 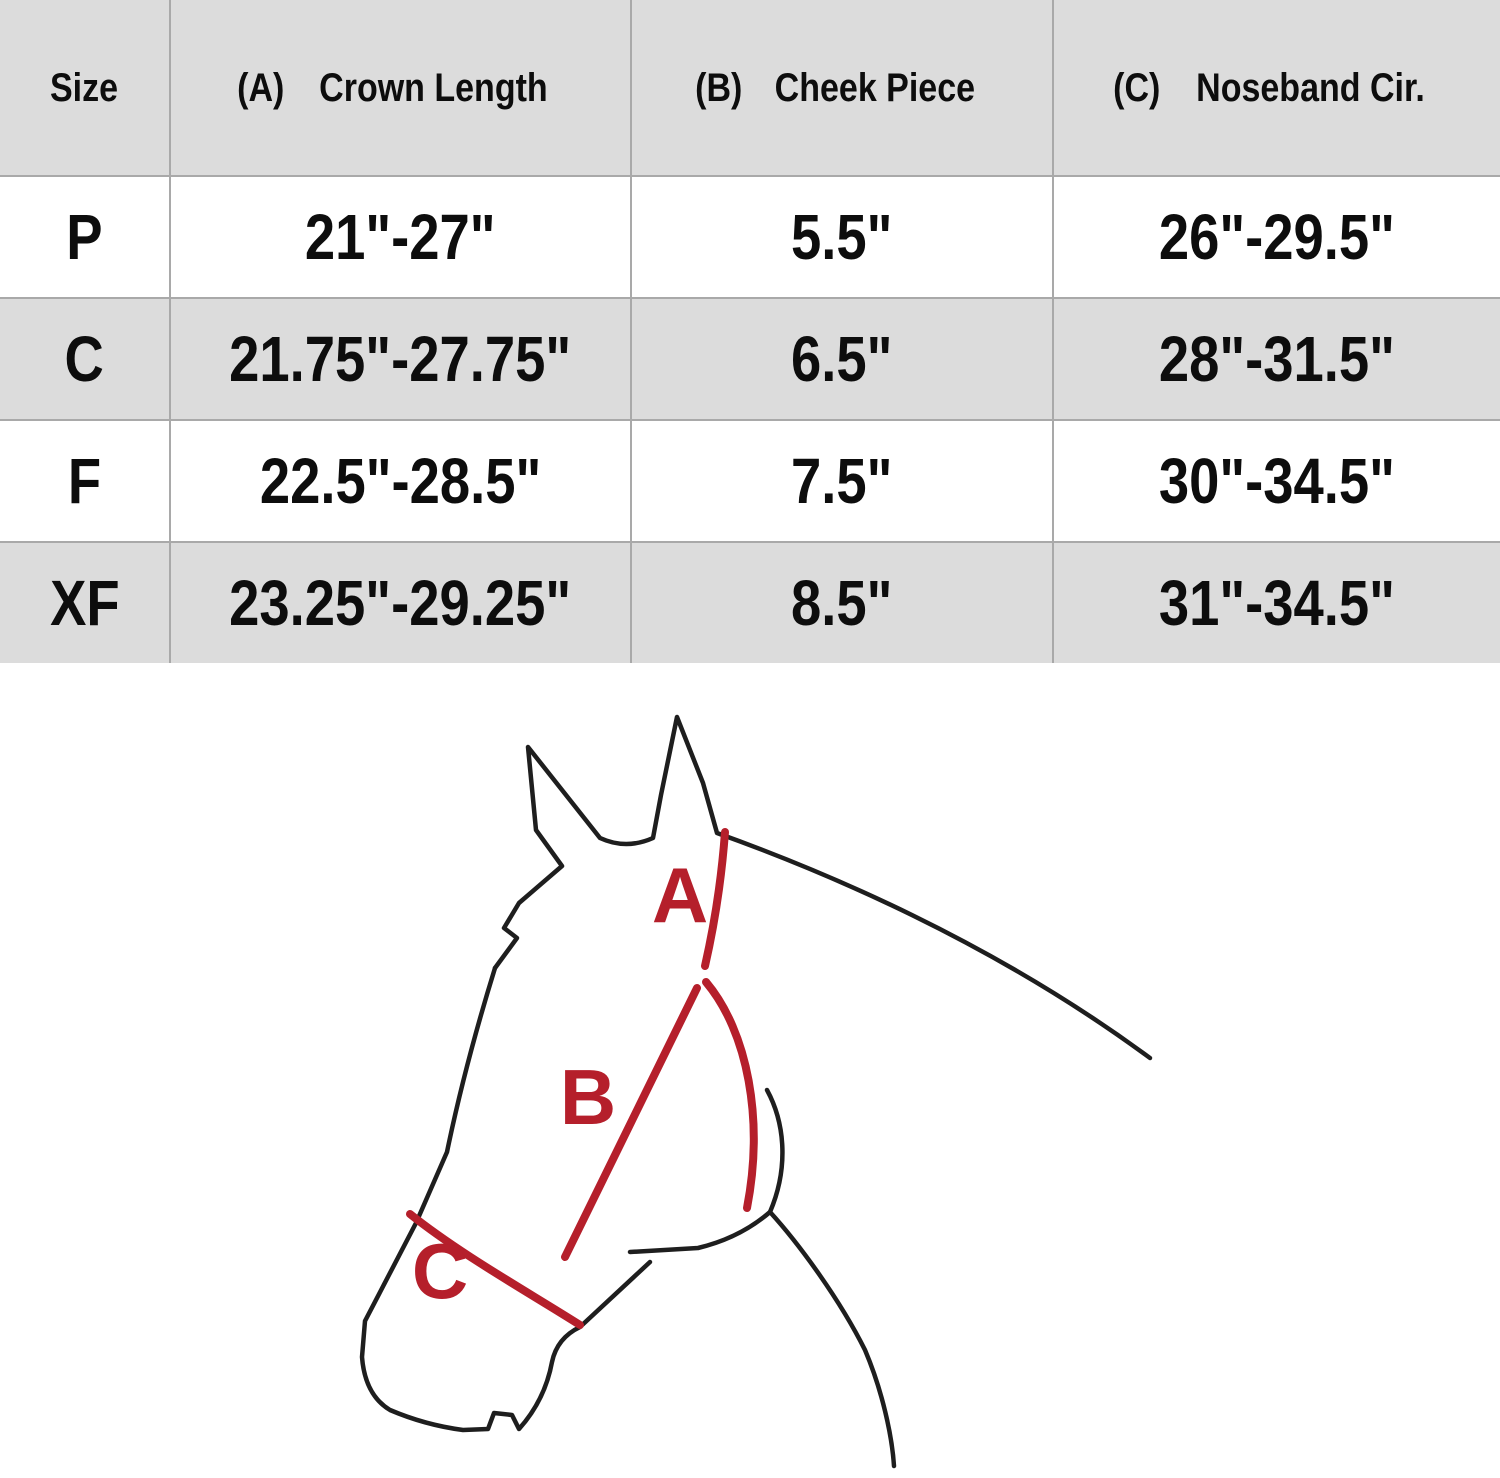 I want to click on horse-head-outline, so click(x=822, y=887).